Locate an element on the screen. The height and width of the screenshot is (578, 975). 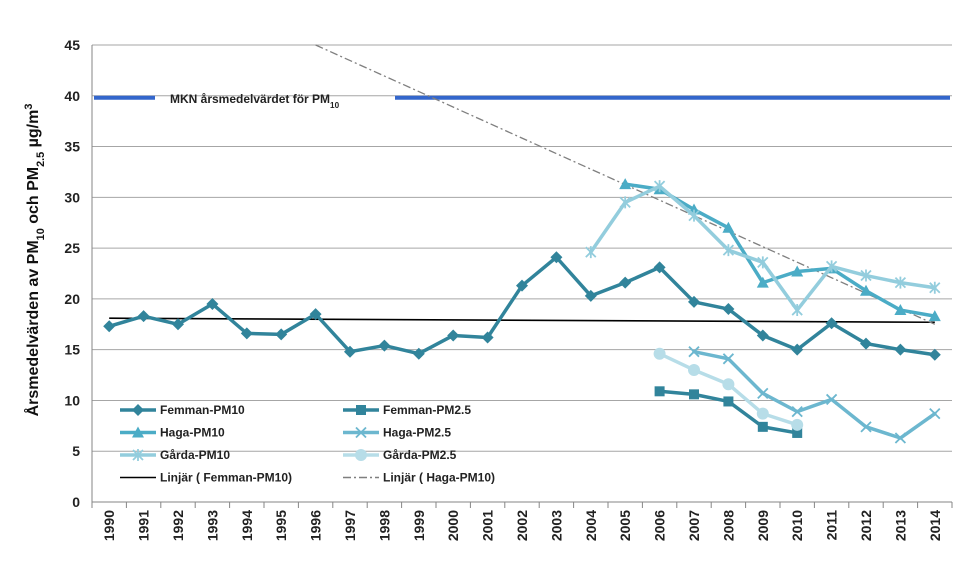
legend-item: Femman-PM2.5 is located at coordinates (407, 410).